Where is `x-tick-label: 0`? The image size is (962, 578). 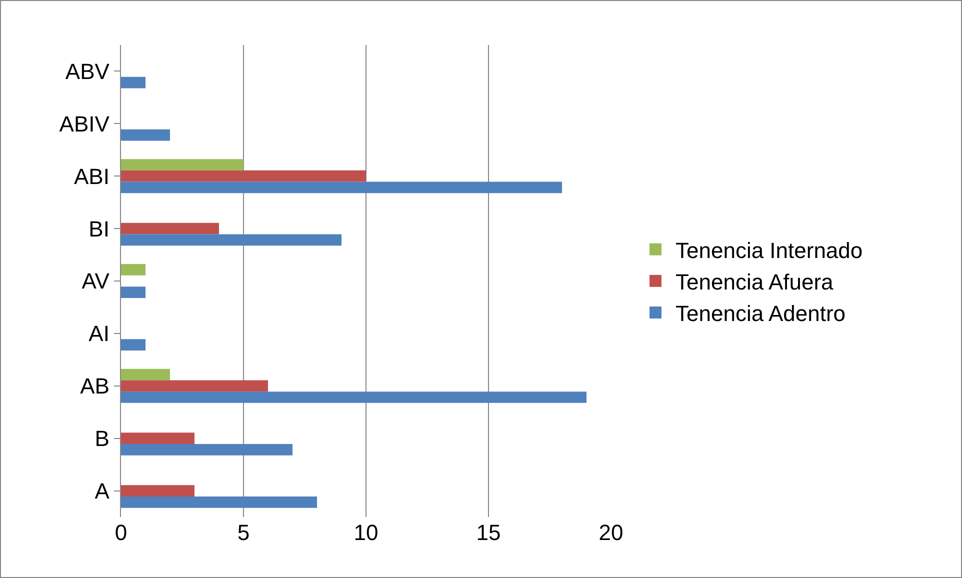
x-tick-label: 0 is located at coordinates (121, 532).